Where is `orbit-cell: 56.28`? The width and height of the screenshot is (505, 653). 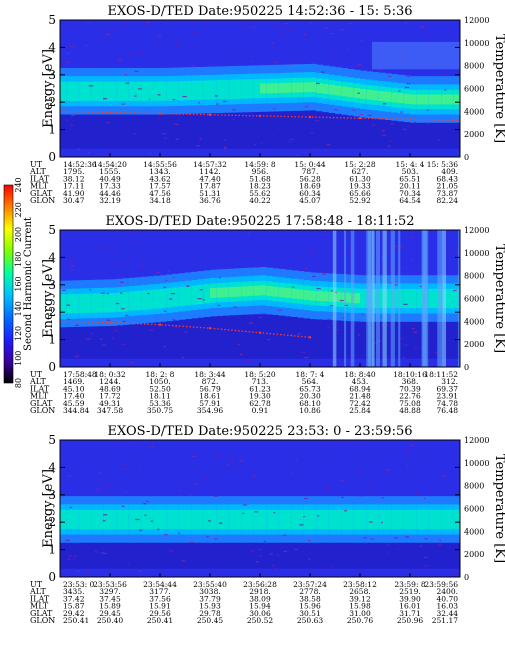 orbit-cell: 56.28 is located at coordinates (310, 178).